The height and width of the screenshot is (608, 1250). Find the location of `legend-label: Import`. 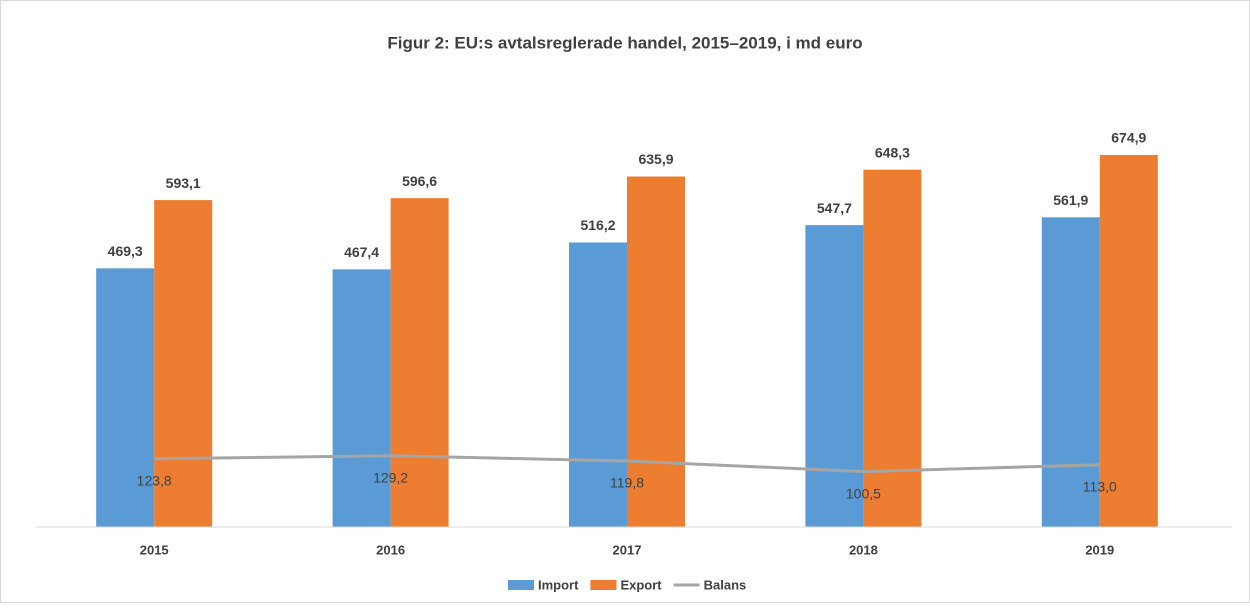

legend-label: Import is located at coordinates (558, 584).